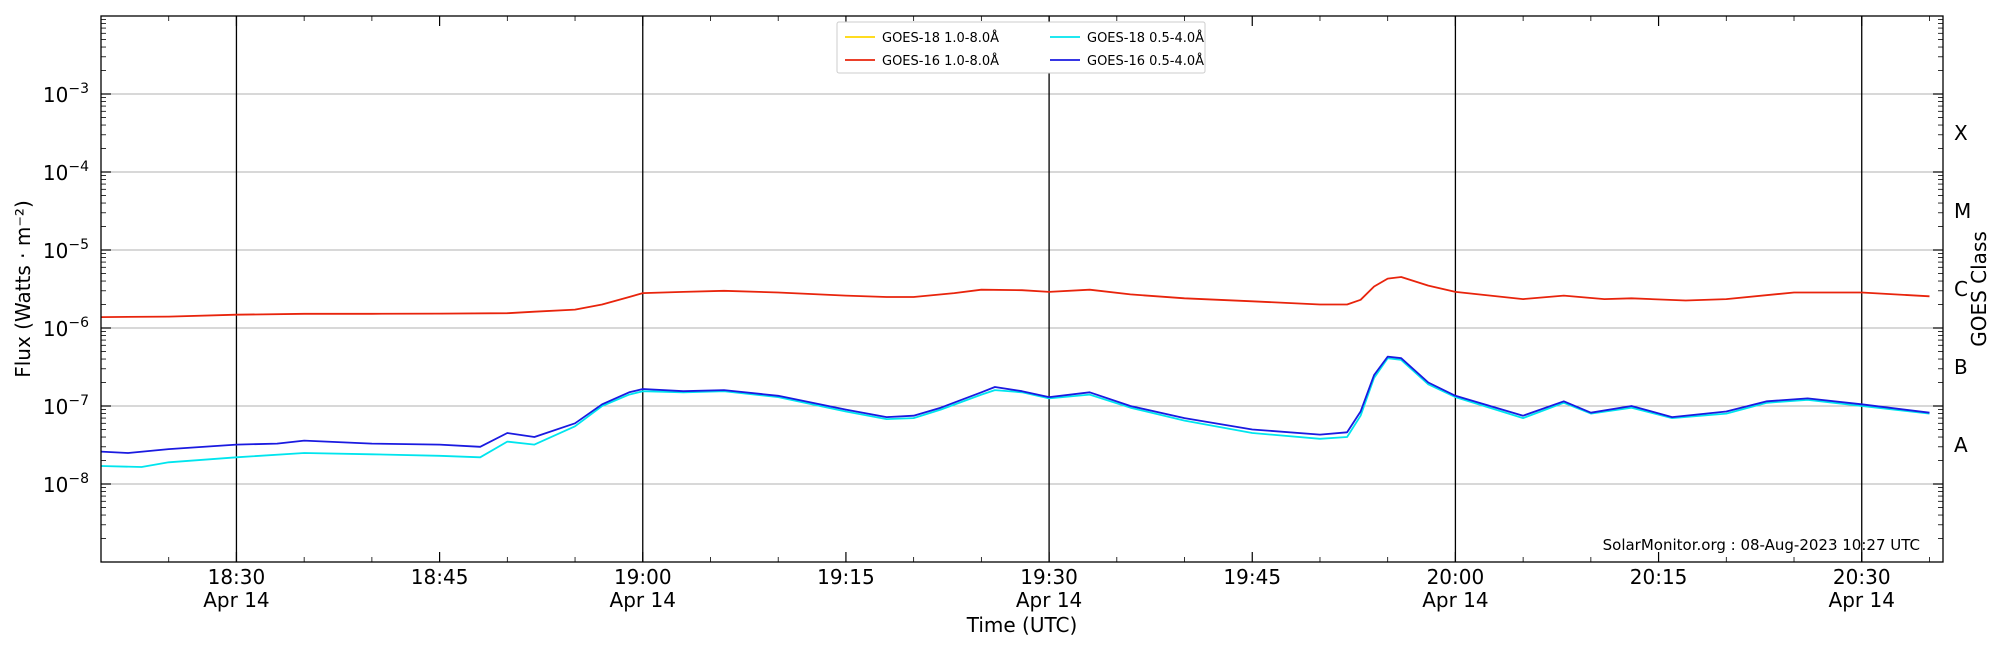 The image size is (2000, 650). Describe the element at coordinates (643, 577) in the screenshot. I see `x-tick-label: 19:00` at that location.